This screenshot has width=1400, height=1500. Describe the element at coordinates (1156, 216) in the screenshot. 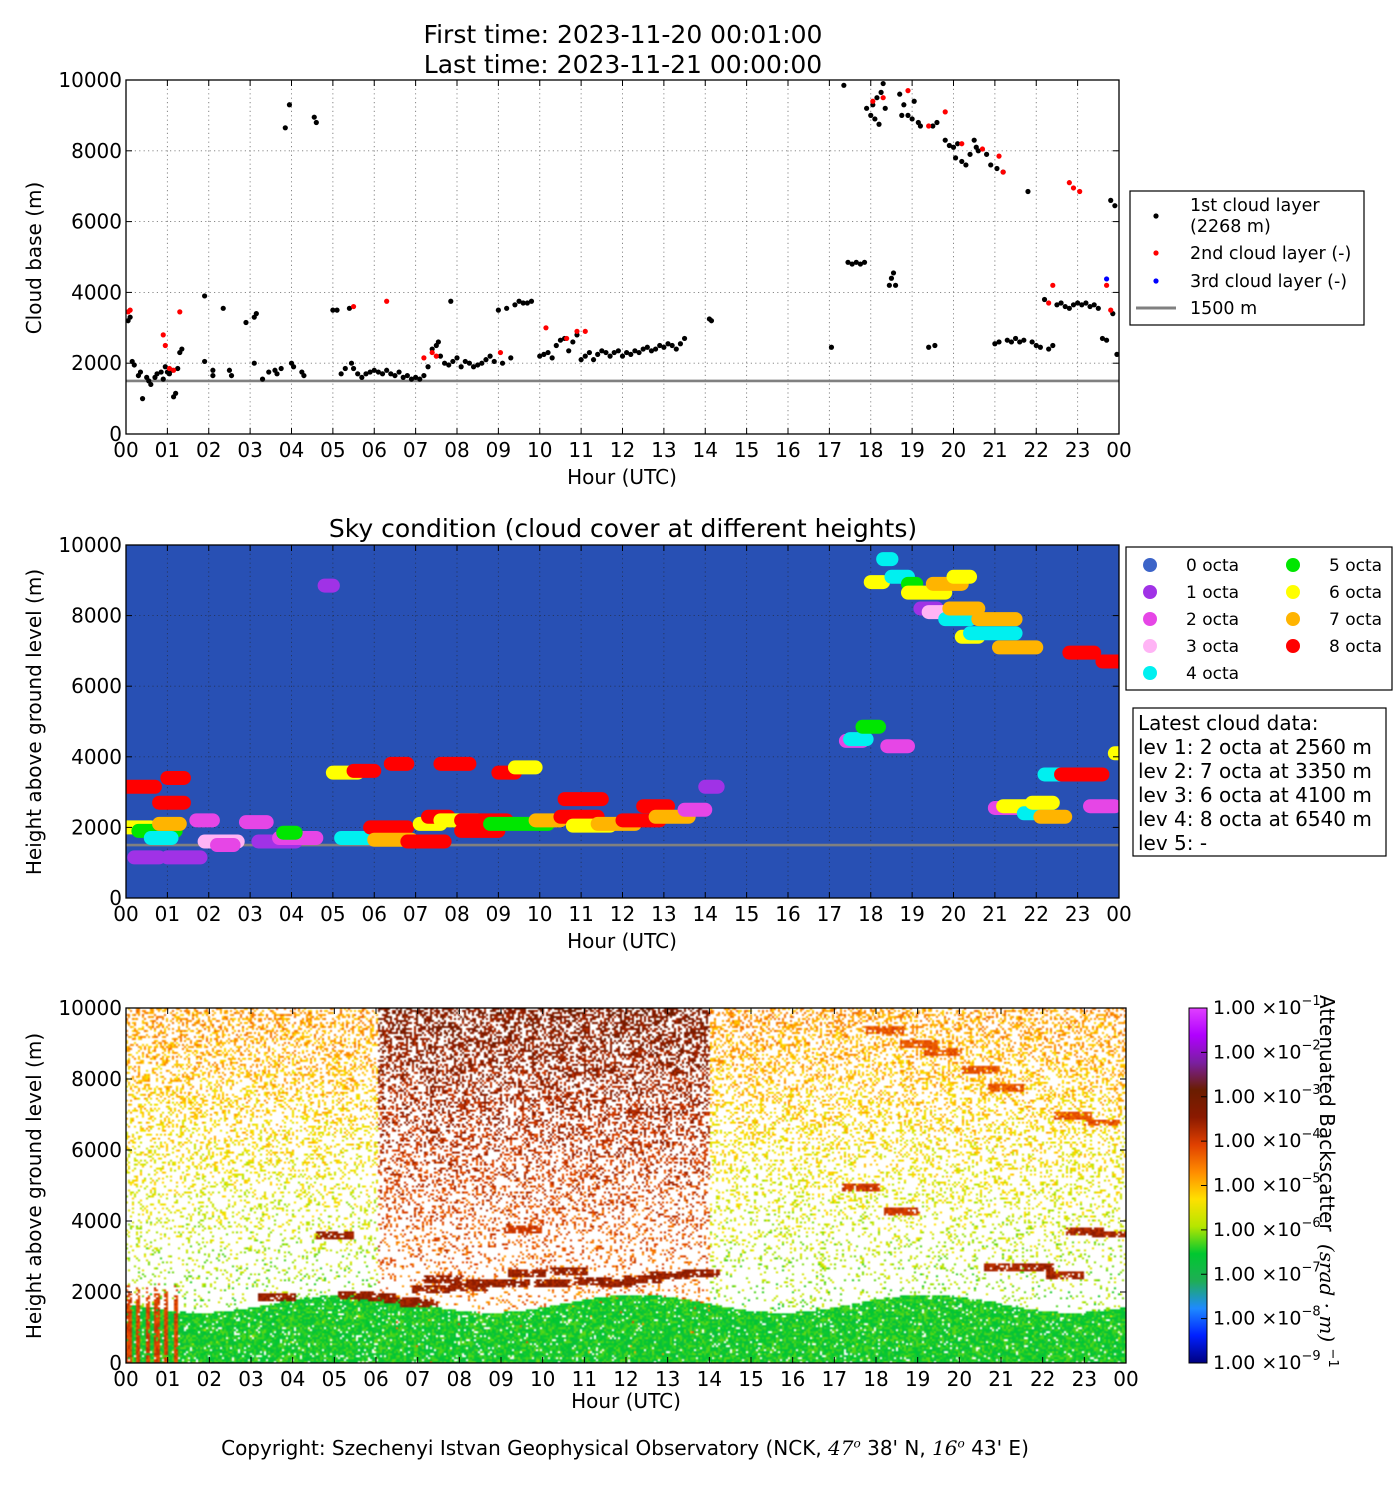

I see `legend-marker-layer1` at that location.